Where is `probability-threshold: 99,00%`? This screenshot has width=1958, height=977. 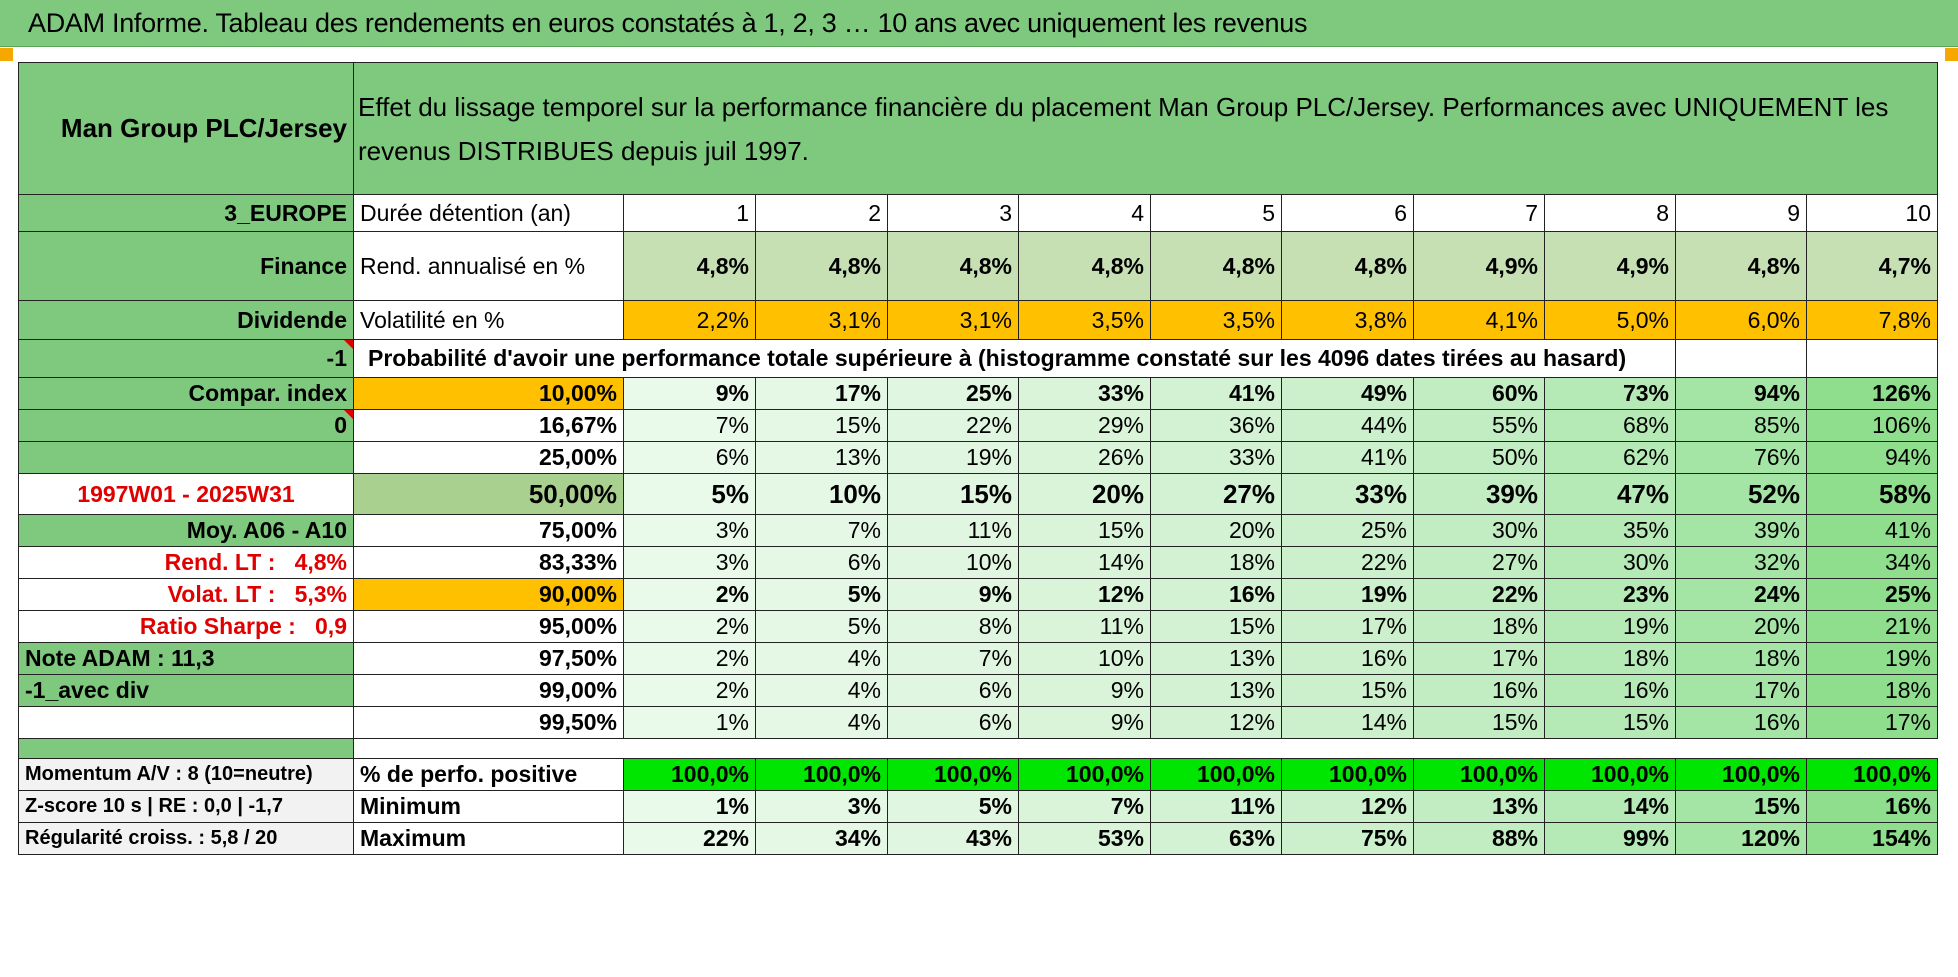 probability-threshold: 99,00% is located at coordinates (488, 690).